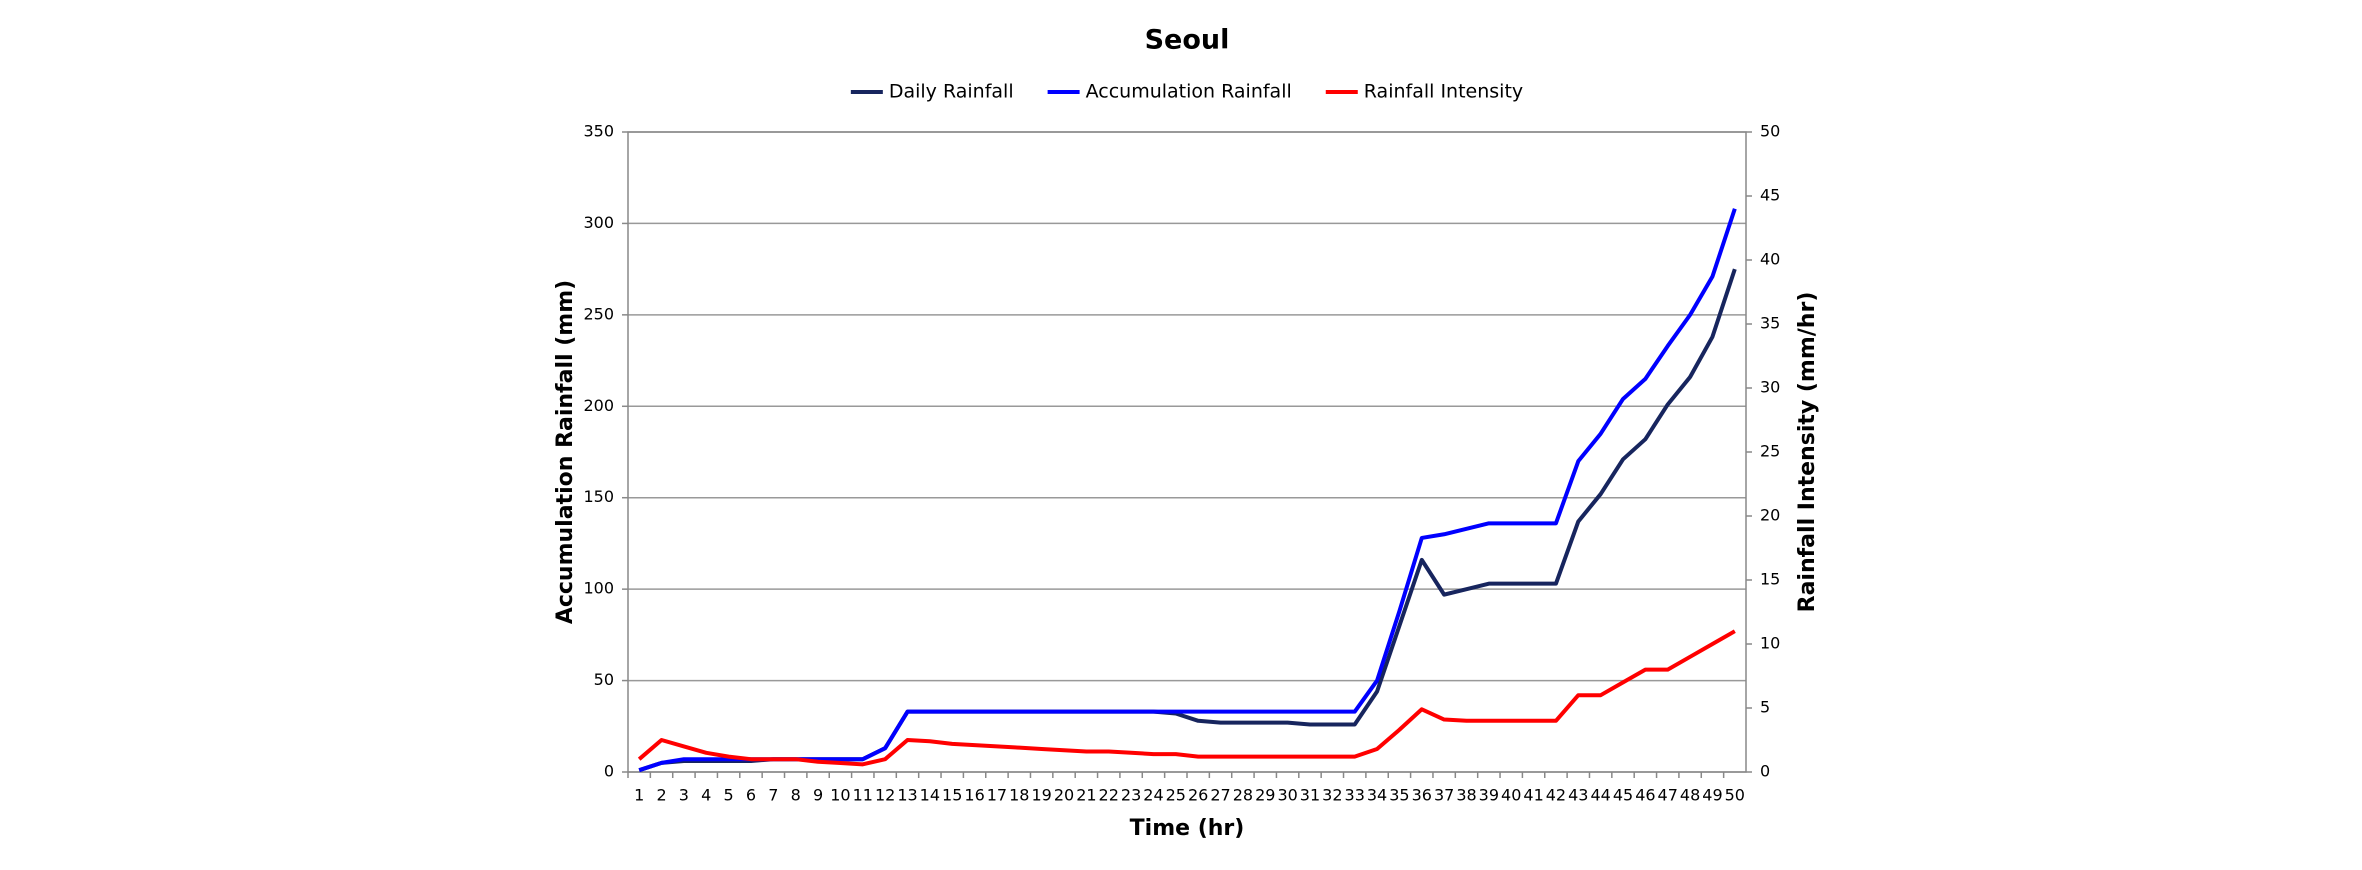 The height and width of the screenshot is (870, 2362). Describe the element at coordinates (1770, 131) in the screenshot. I see `y2-tick-label: 50` at that location.